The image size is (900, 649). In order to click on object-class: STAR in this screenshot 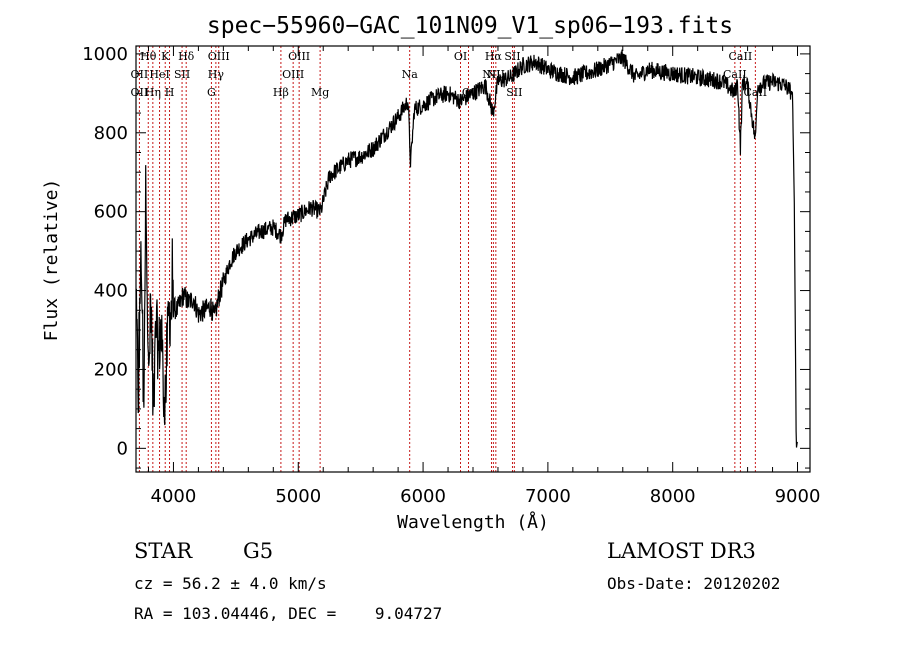, I will do `click(163, 551)`.